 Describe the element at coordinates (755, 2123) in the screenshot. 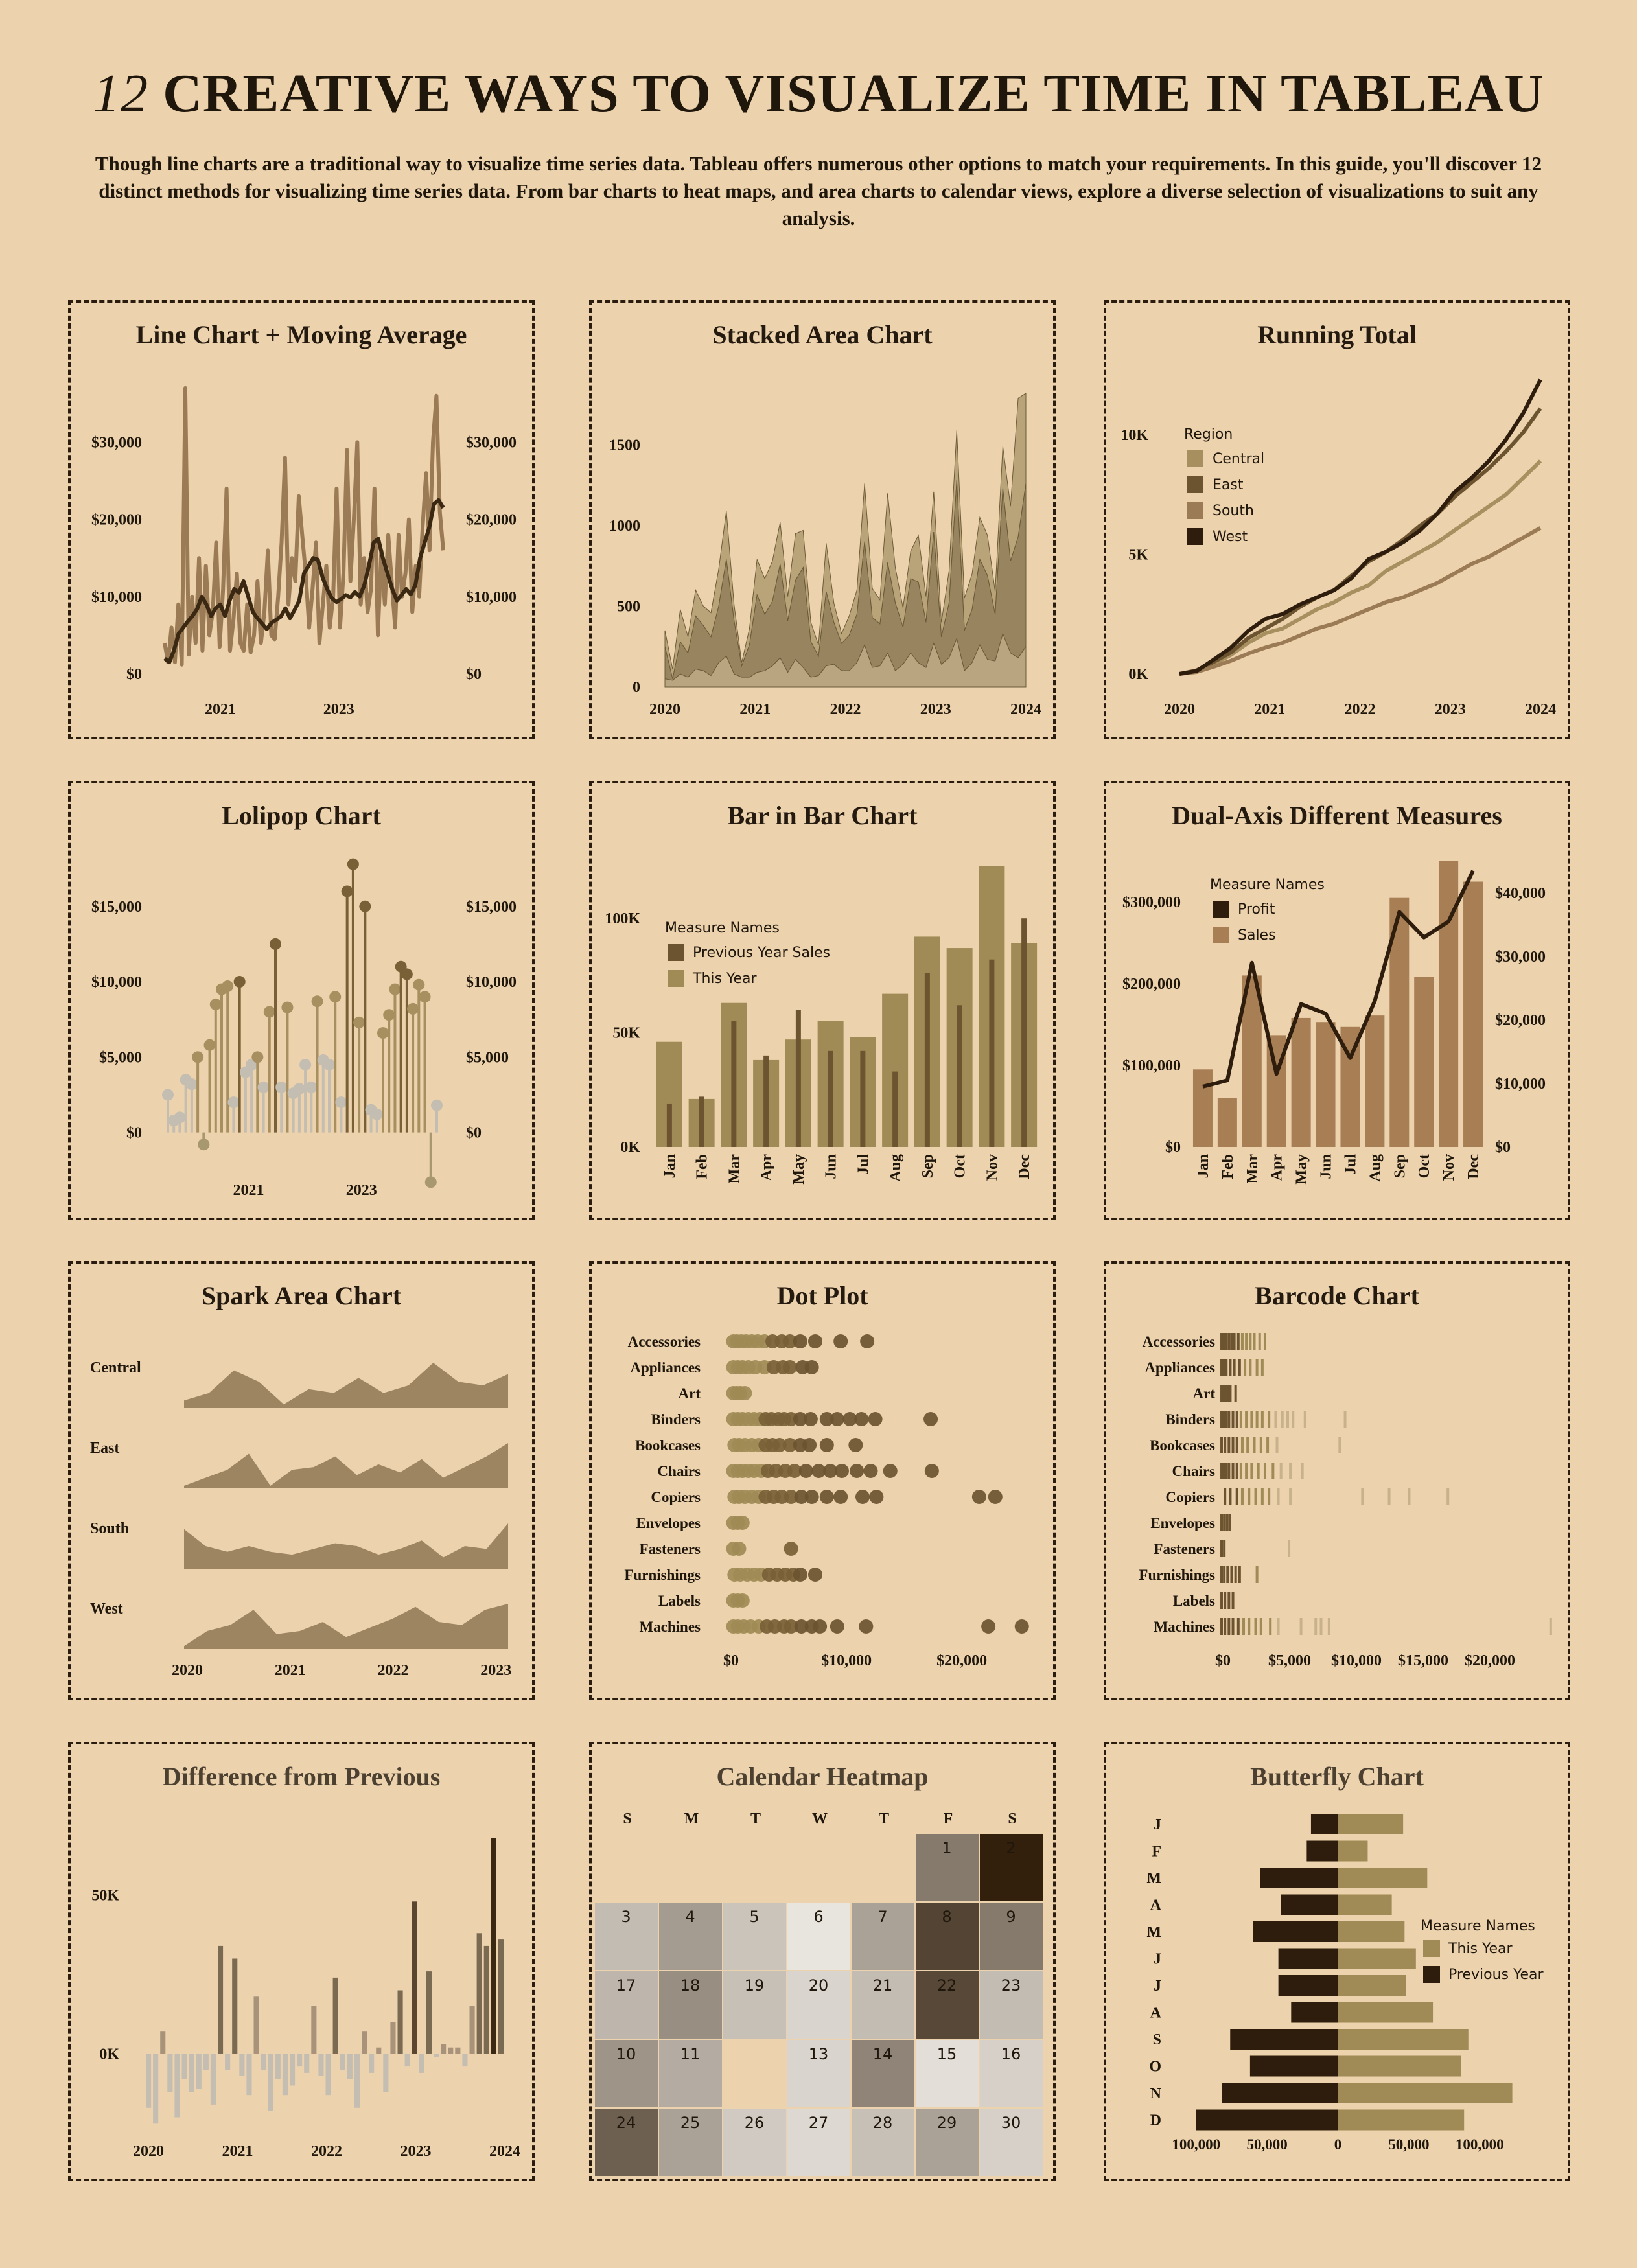

I see `day-number: 26` at that location.